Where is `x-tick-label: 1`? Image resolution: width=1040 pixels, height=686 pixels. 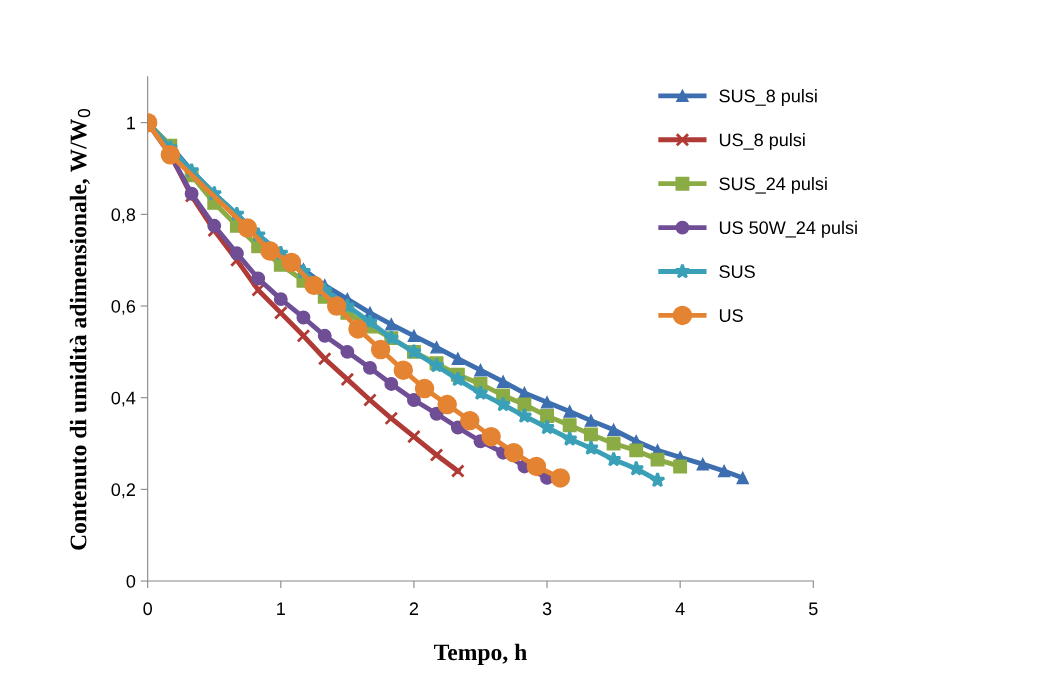
x-tick-label: 1 is located at coordinates (281, 608).